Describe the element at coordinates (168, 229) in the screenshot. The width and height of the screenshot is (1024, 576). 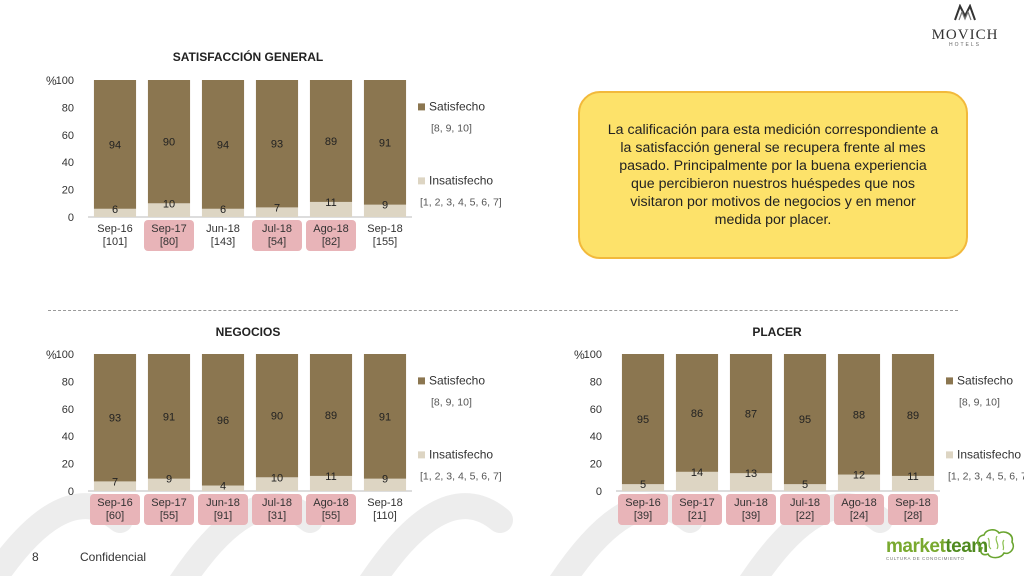
I see `x-tick-label: Sep-17` at that location.